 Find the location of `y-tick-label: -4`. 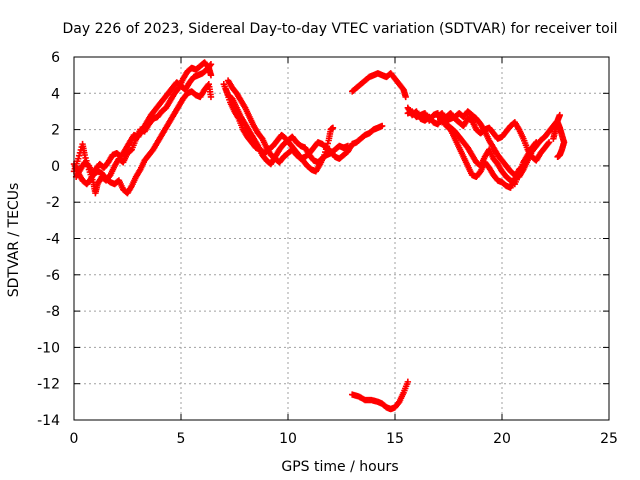

y-tick-label: -4 is located at coordinates (53, 240).